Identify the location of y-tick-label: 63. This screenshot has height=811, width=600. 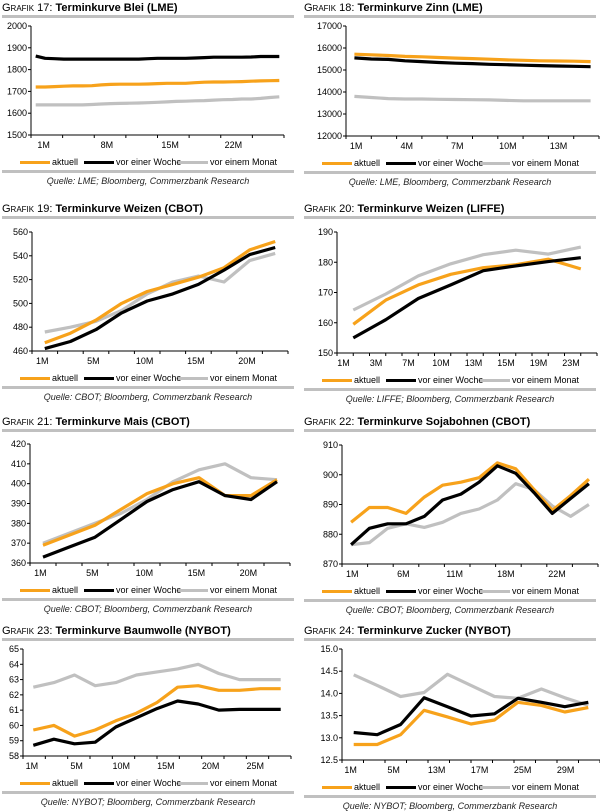
(14, 680).